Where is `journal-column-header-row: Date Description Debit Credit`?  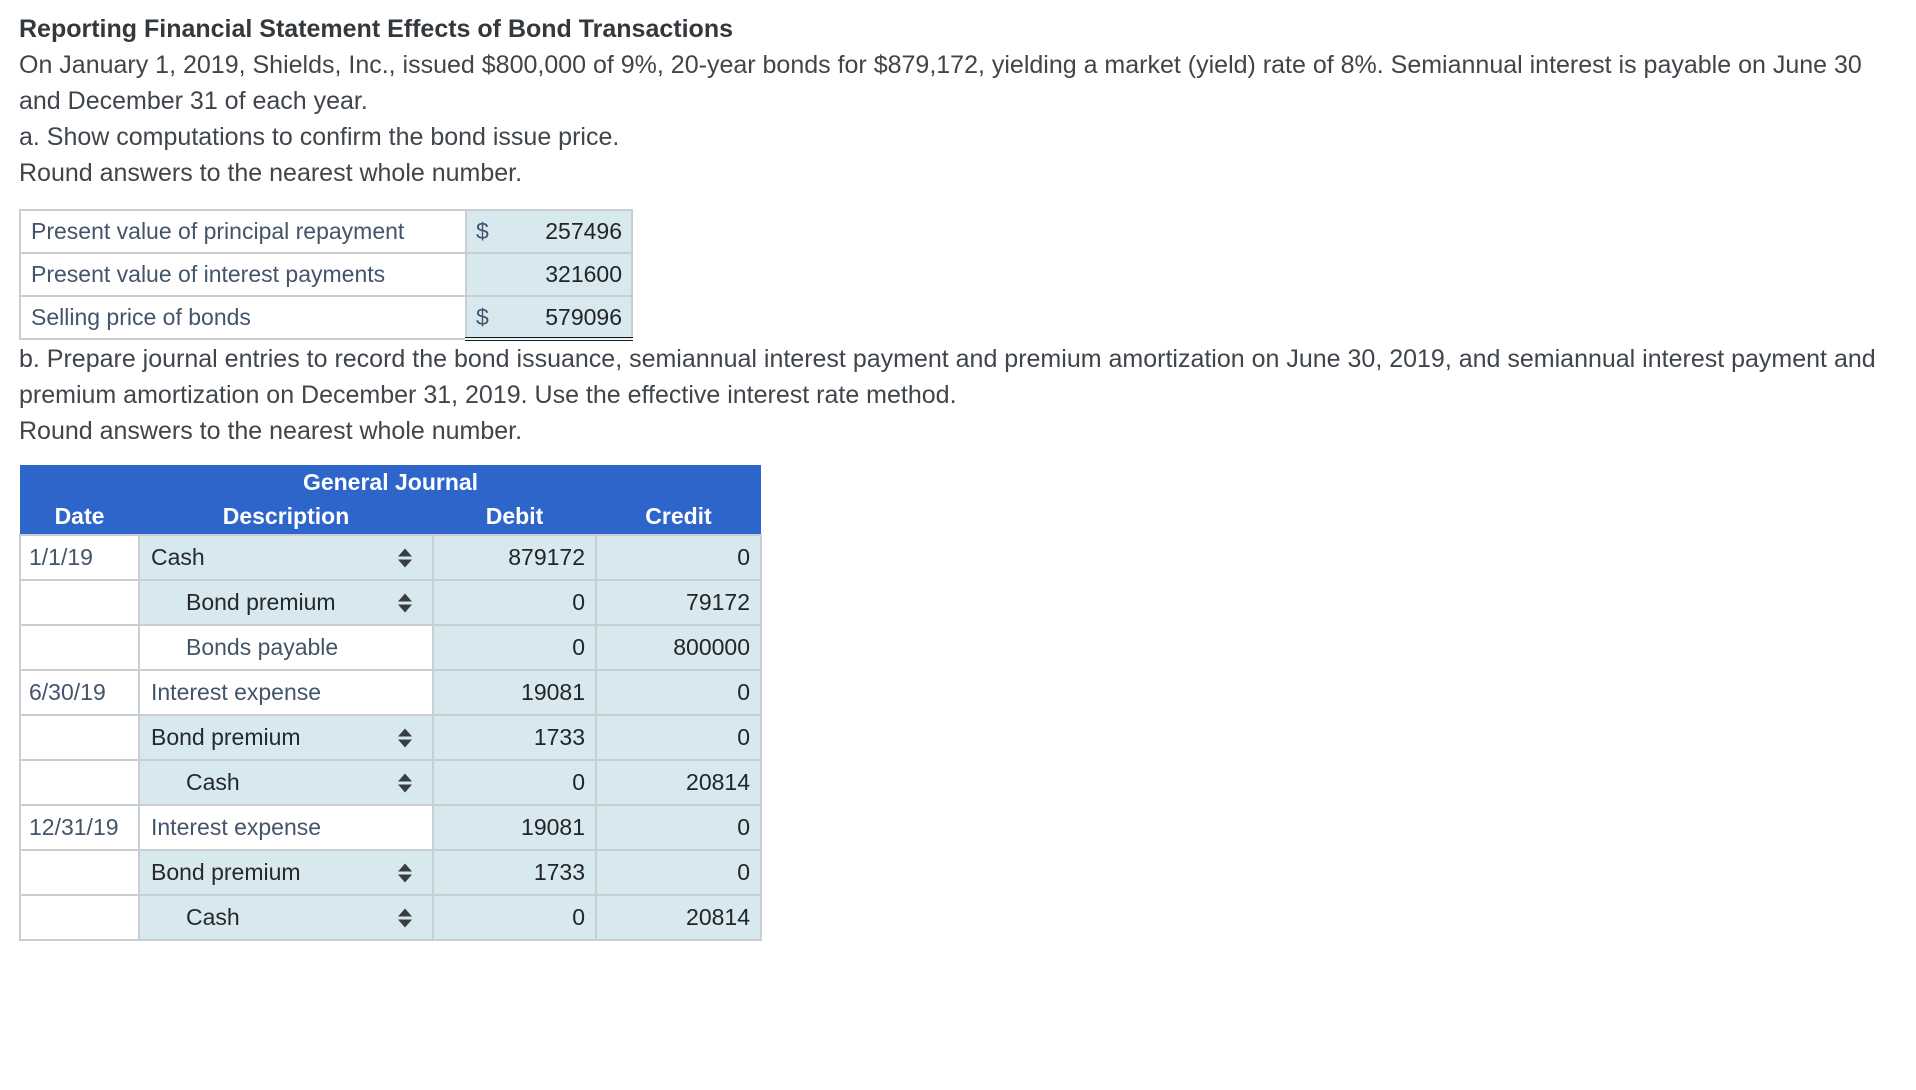 journal-column-header-row: Date Description Debit Credit is located at coordinates (390, 516).